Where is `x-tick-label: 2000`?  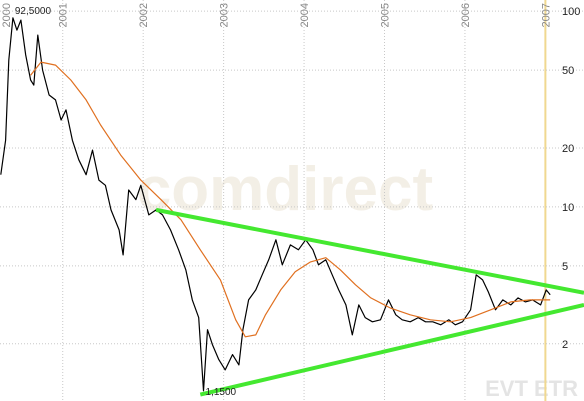
x-tick-label: 2000 is located at coordinates (7, 15).